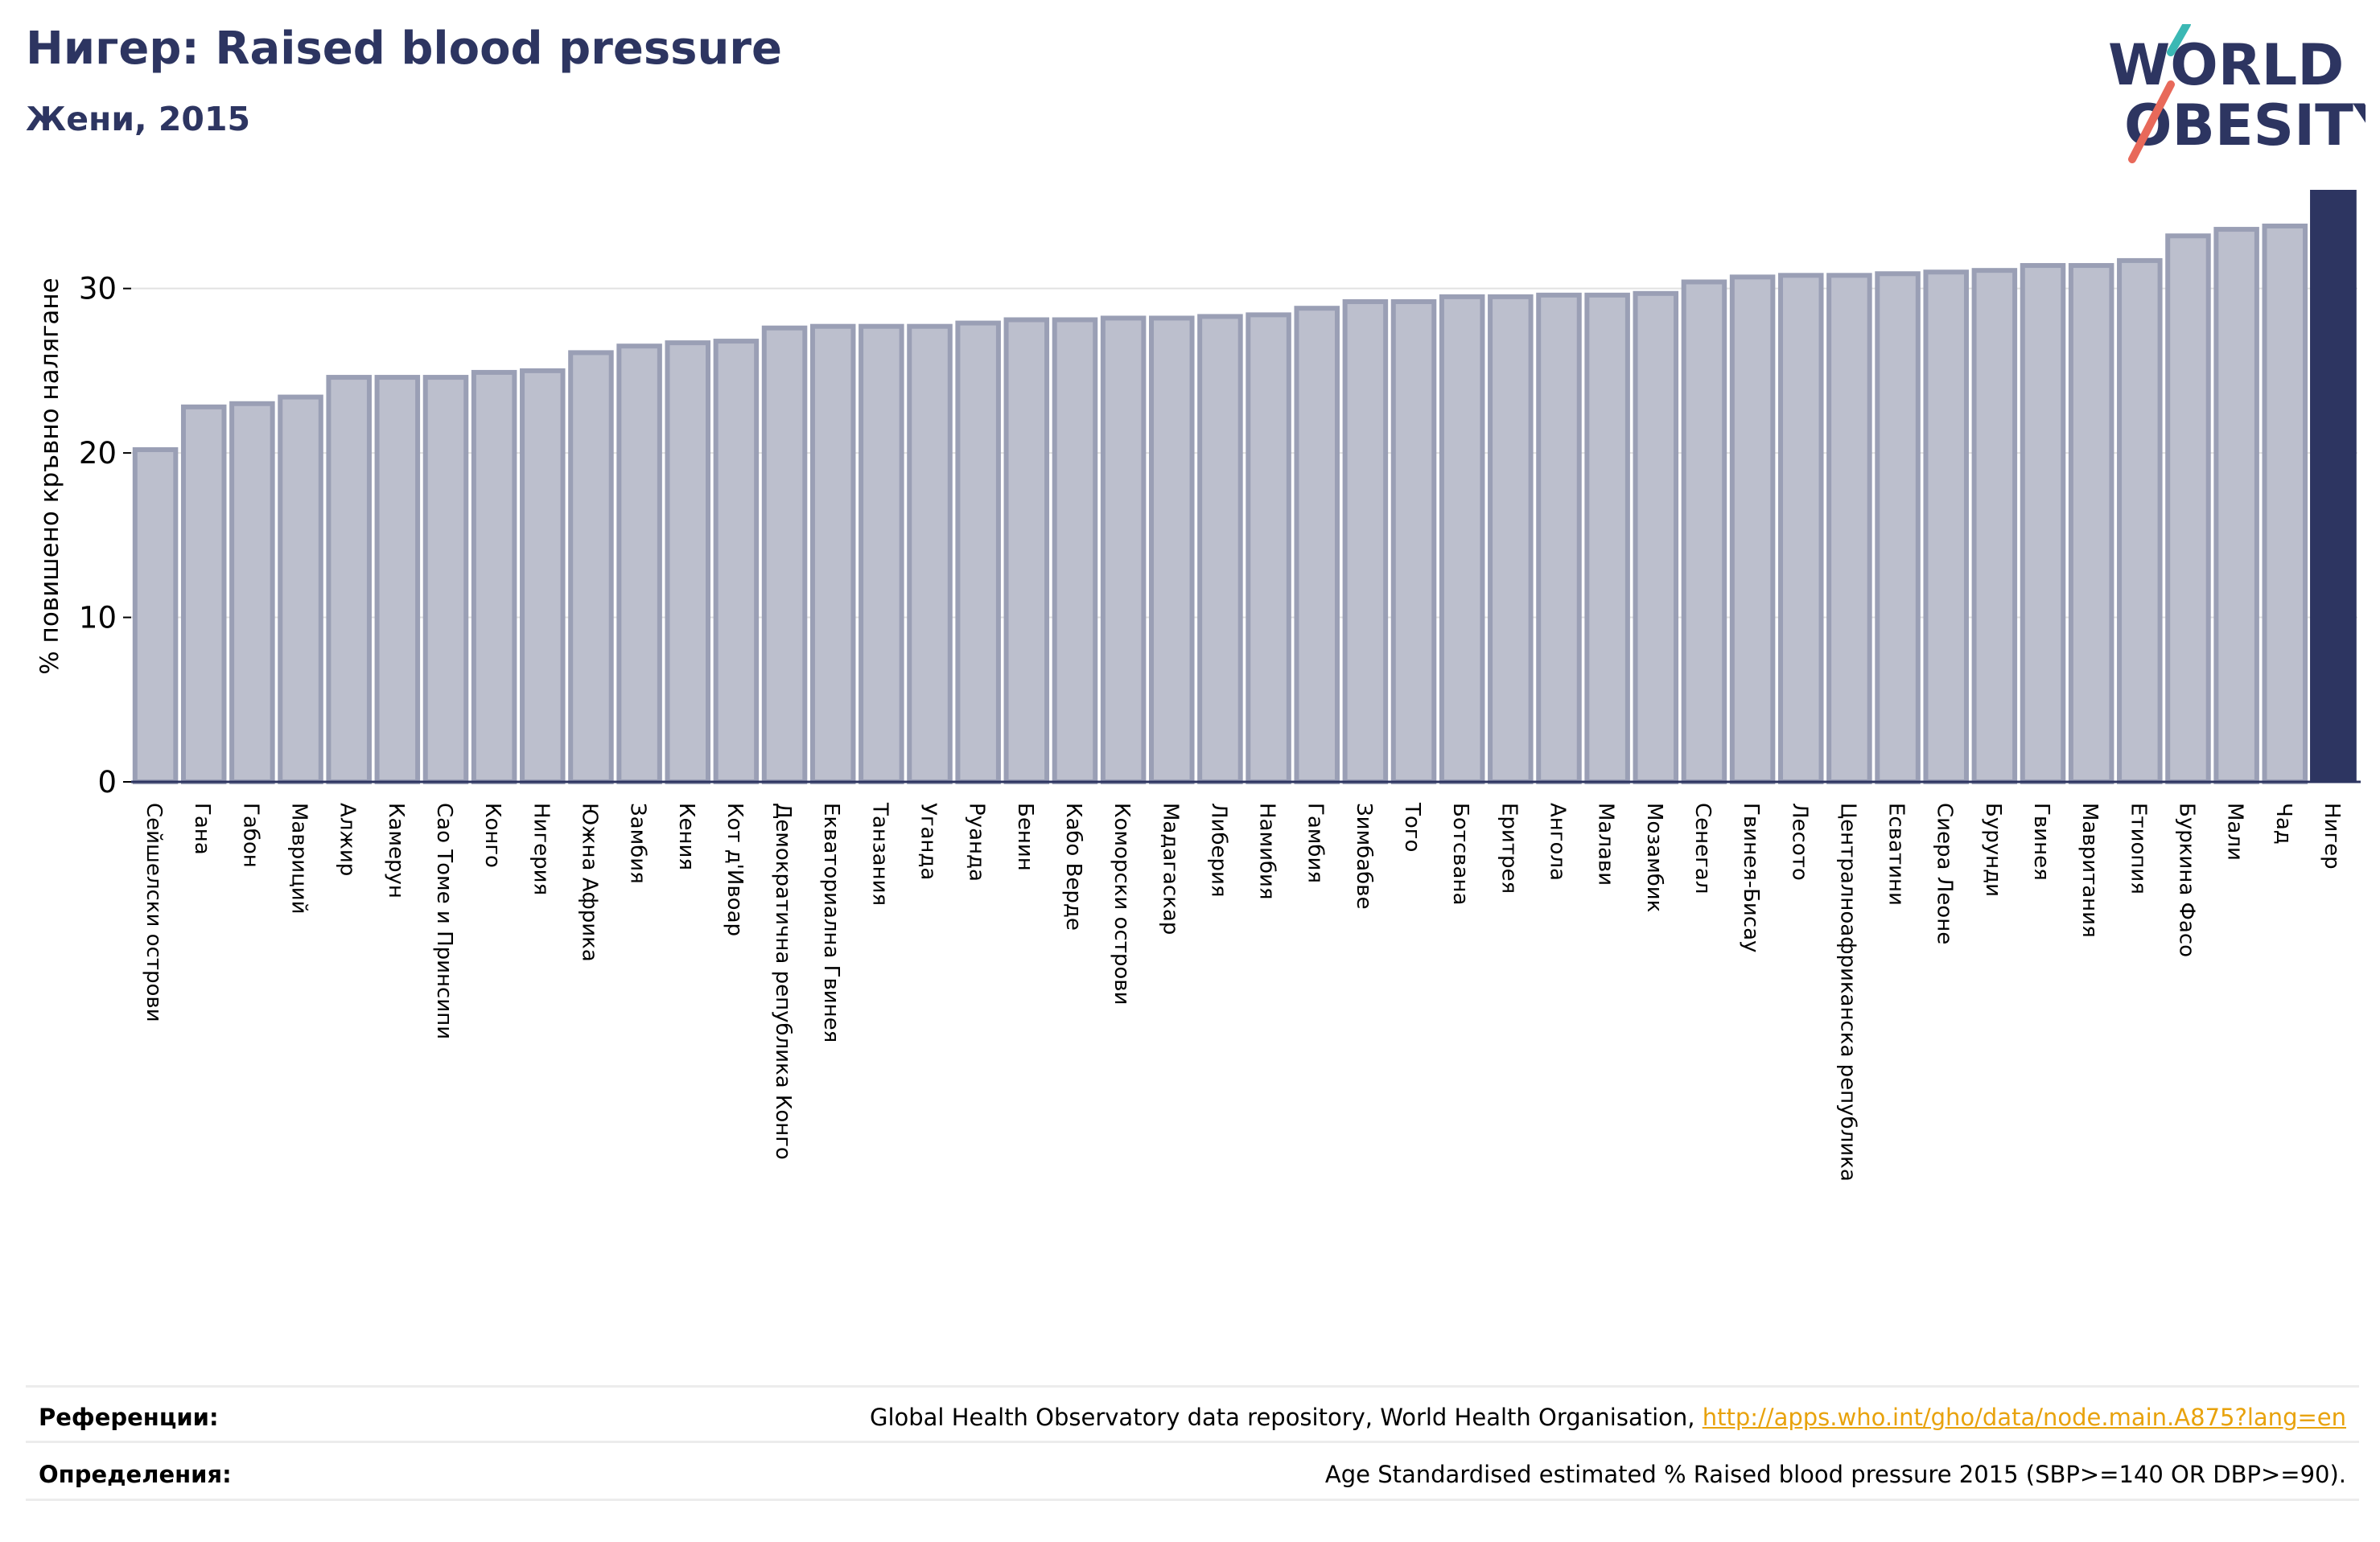  I want to click on x-tick-label: Мавриций, so click(299, 859).